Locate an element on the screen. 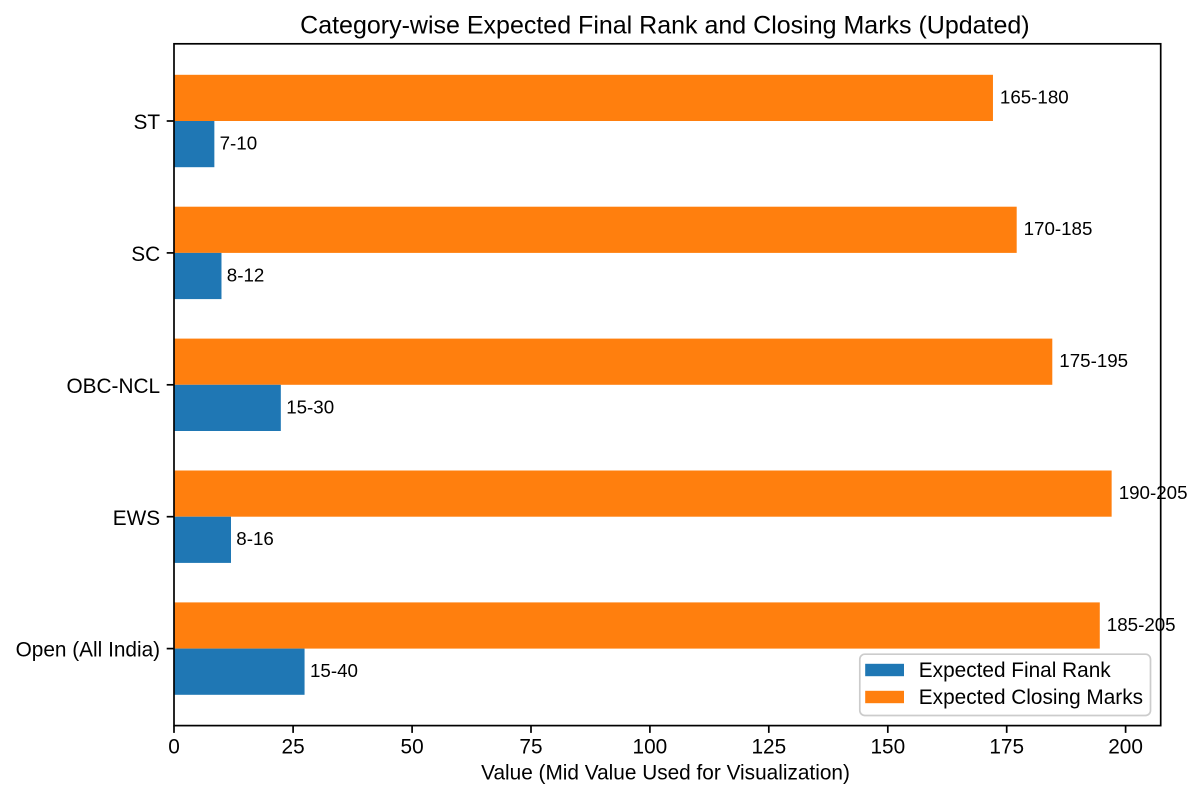 This screenshot has width=1200, height=802. svg-text: 125 is located at coordinates (768, 747).